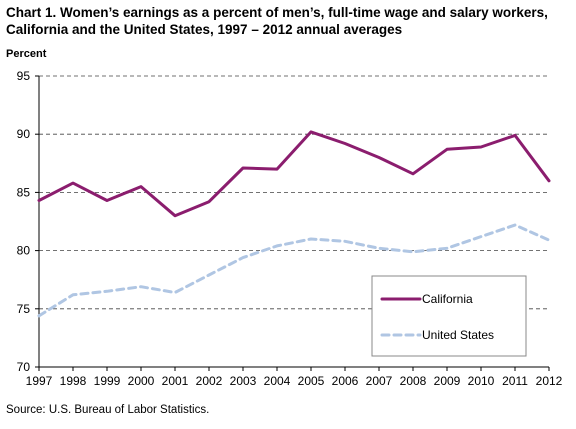  I want to click on legend-box, so click(449, 316).